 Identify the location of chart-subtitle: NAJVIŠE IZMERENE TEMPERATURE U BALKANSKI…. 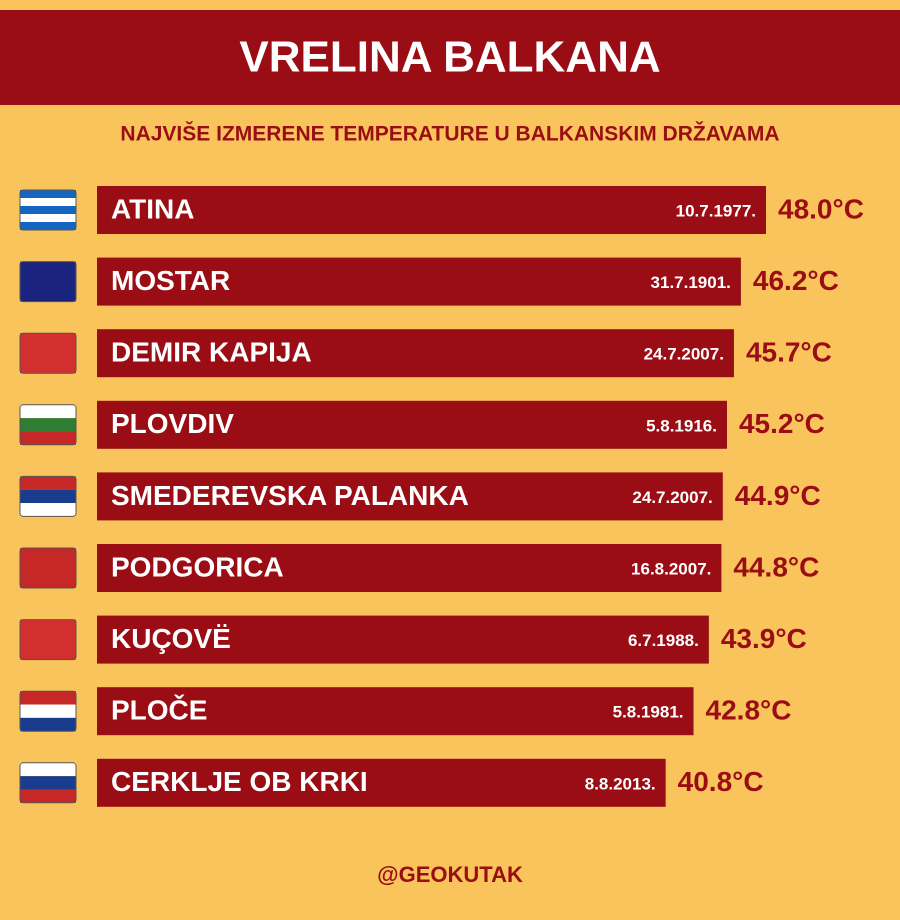
(449, 134).